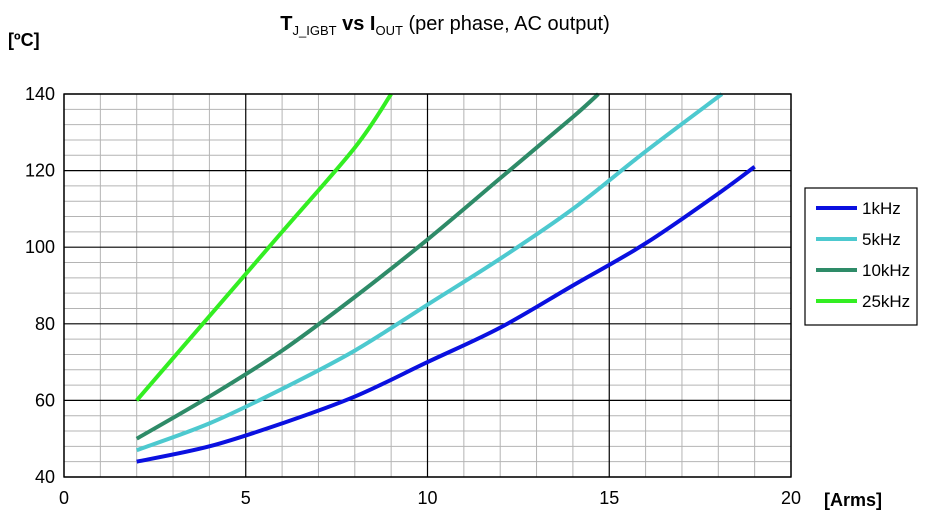  I want to click on legend: 1kHz 5kHz 10kHz 25kHz, so click(861, 256).